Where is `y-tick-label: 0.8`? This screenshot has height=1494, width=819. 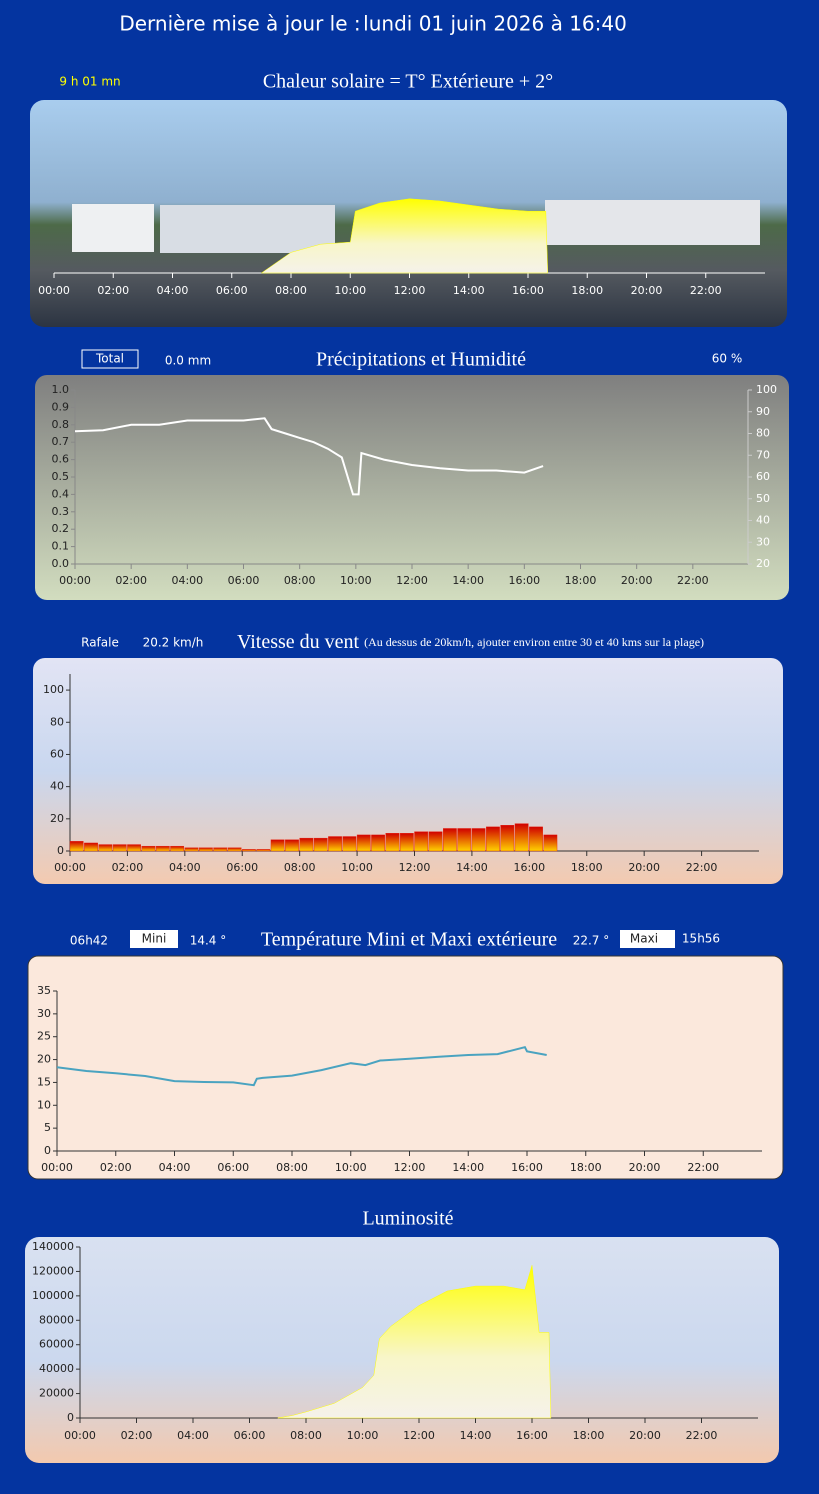 y-tick-label: 0.8 is located at coordinates (61, 424).